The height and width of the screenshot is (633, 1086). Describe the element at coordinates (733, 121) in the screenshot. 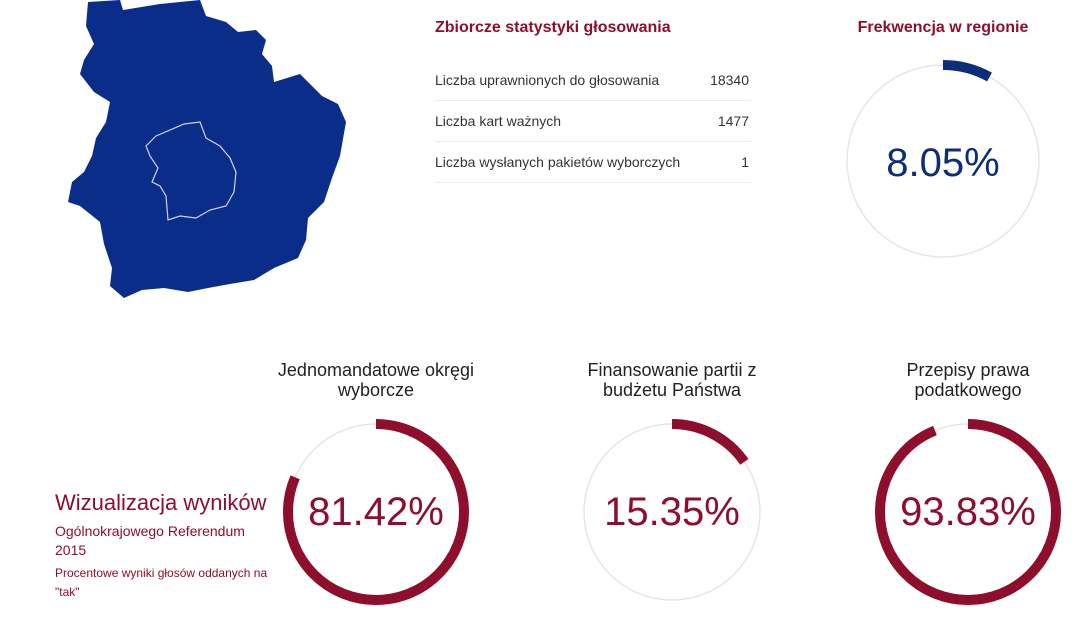

I see `stats-row-value: 1477` at that location.